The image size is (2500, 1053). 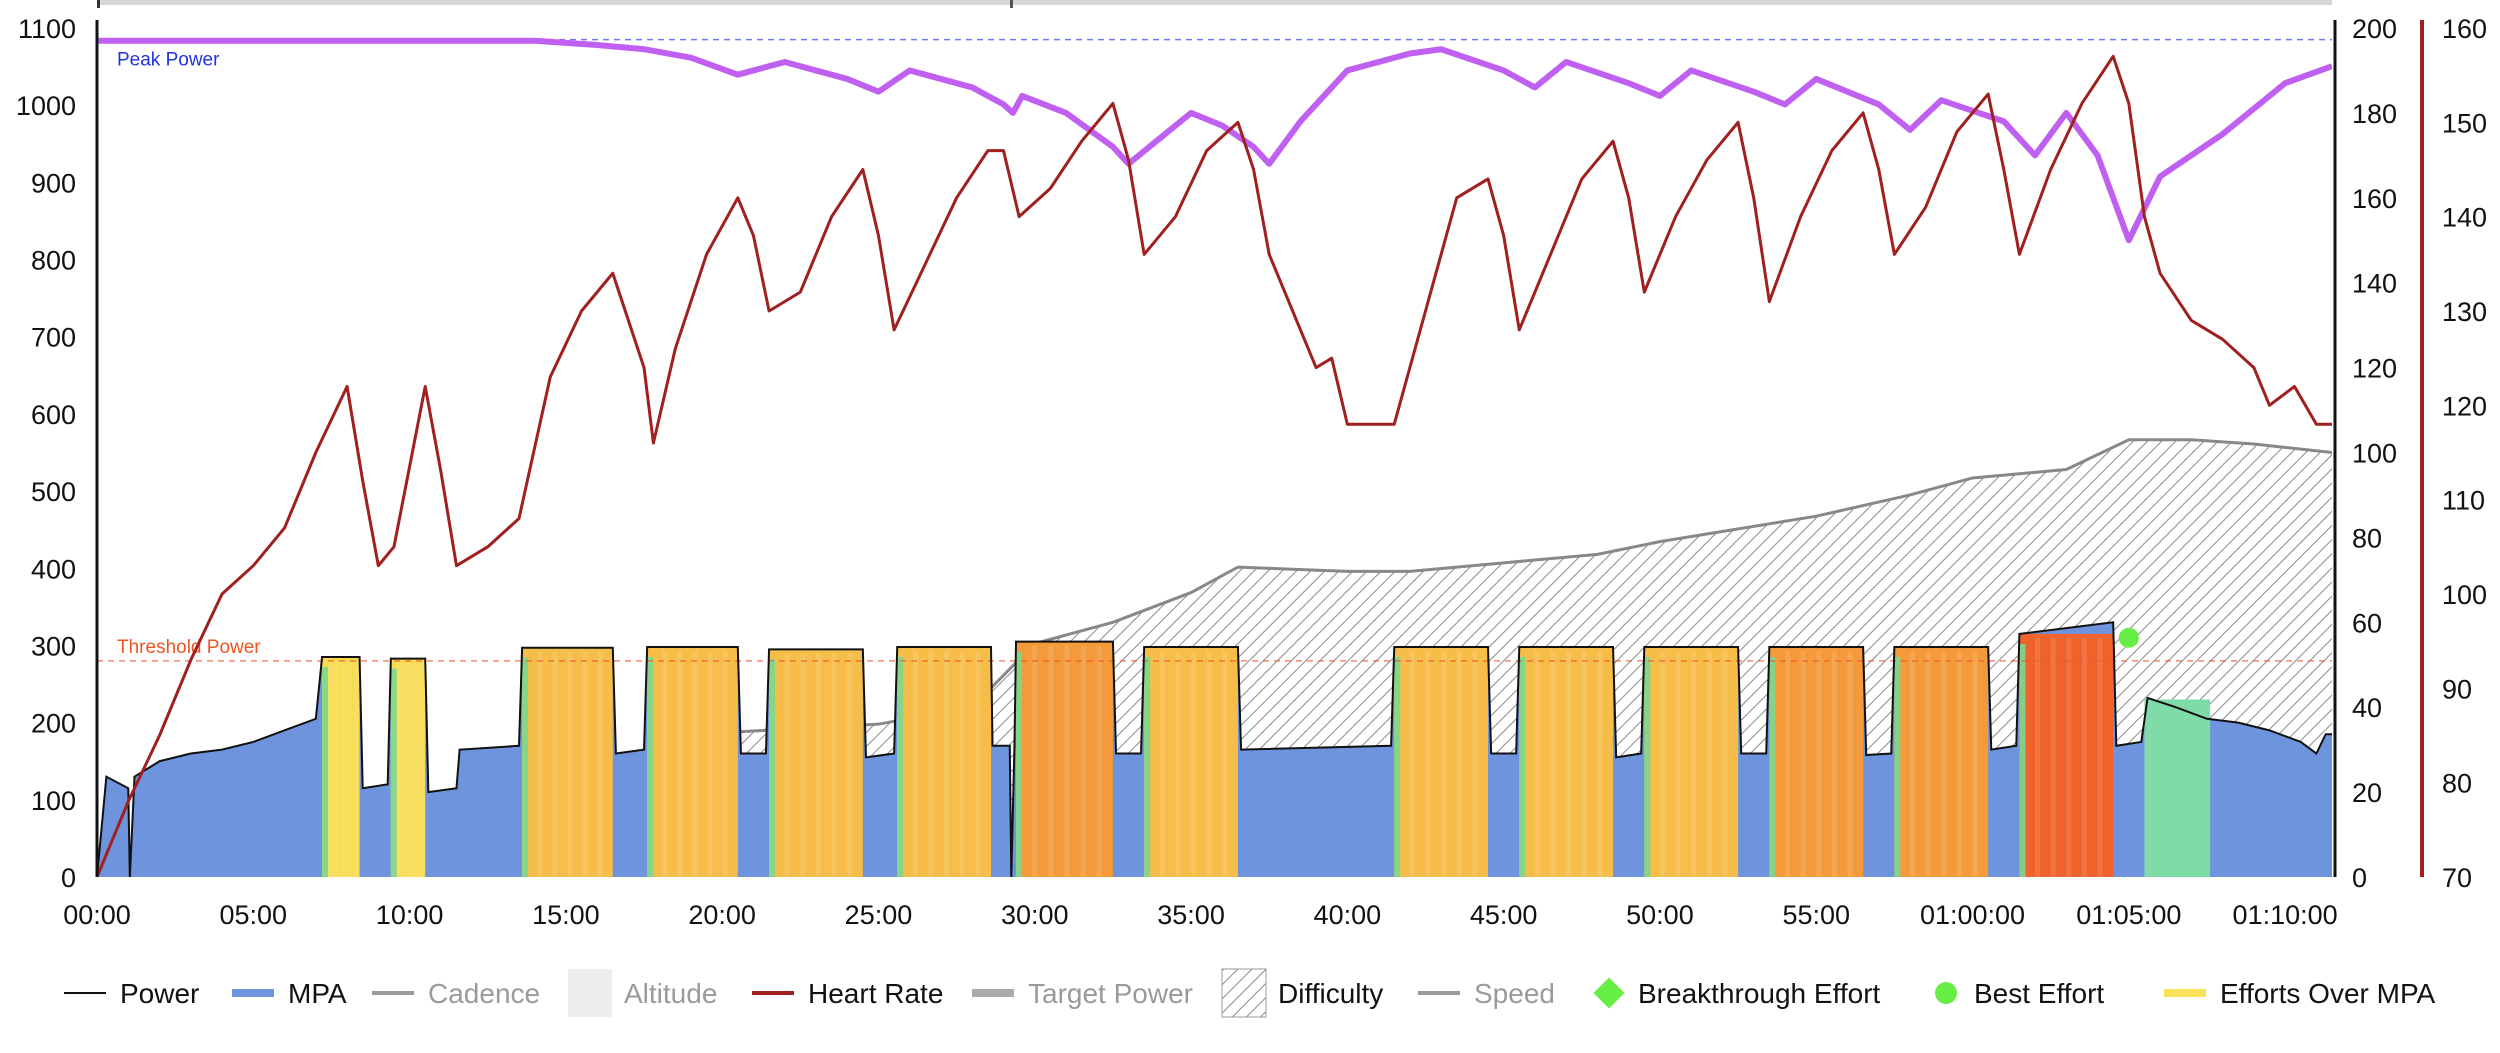 I want to click on cadence-tick-label: 0, so click(x=2359, y=878).